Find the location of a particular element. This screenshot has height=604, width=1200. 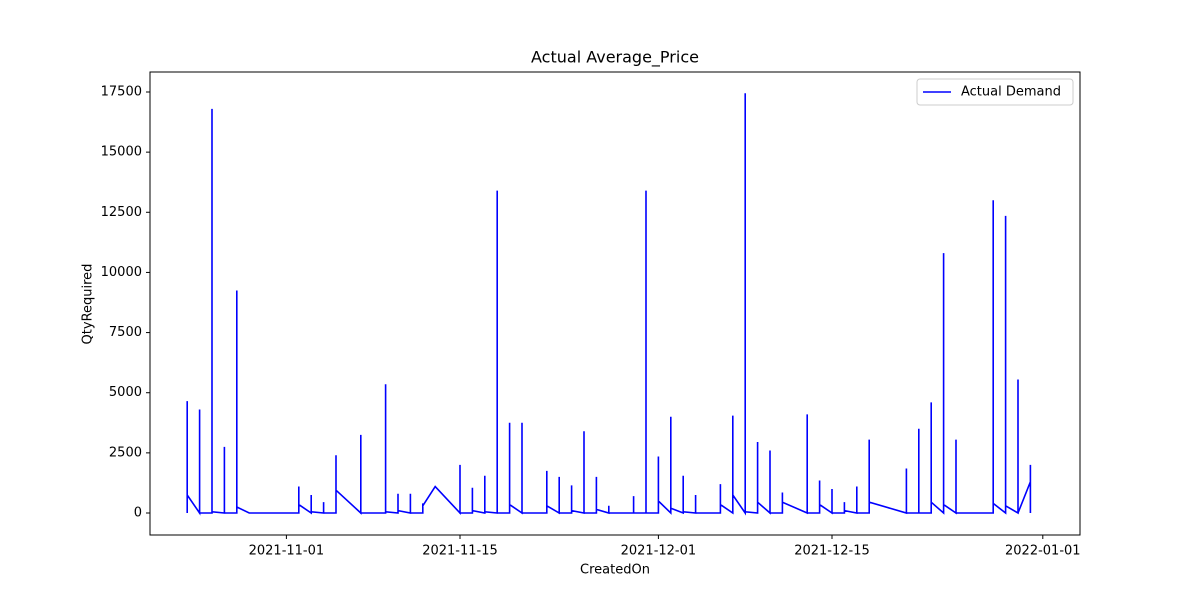

x-tick-label: 2021-12-15 is located at coordinates (832, 551).